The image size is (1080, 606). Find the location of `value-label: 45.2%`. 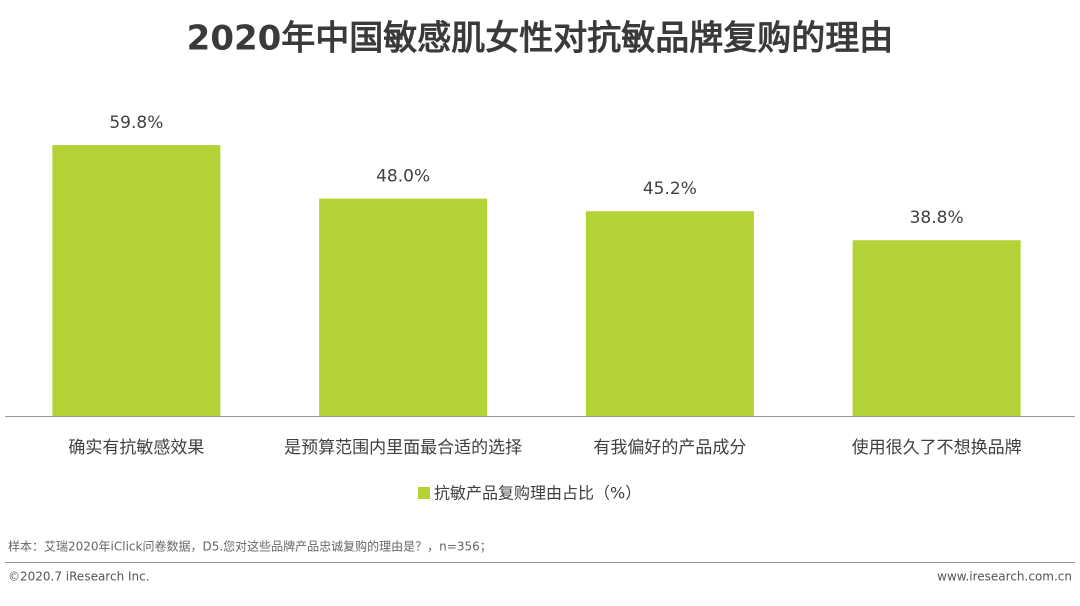

value-label: 45.2% is located at coordinates (670, 189).